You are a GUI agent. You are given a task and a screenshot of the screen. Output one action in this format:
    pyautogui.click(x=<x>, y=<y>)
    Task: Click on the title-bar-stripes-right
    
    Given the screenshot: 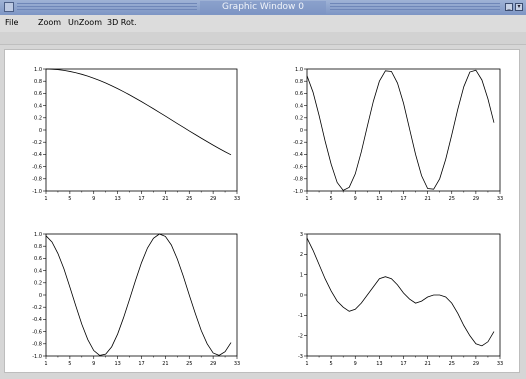 What is the action you would take?
    pyautogui.click(x=415, y=7)
    